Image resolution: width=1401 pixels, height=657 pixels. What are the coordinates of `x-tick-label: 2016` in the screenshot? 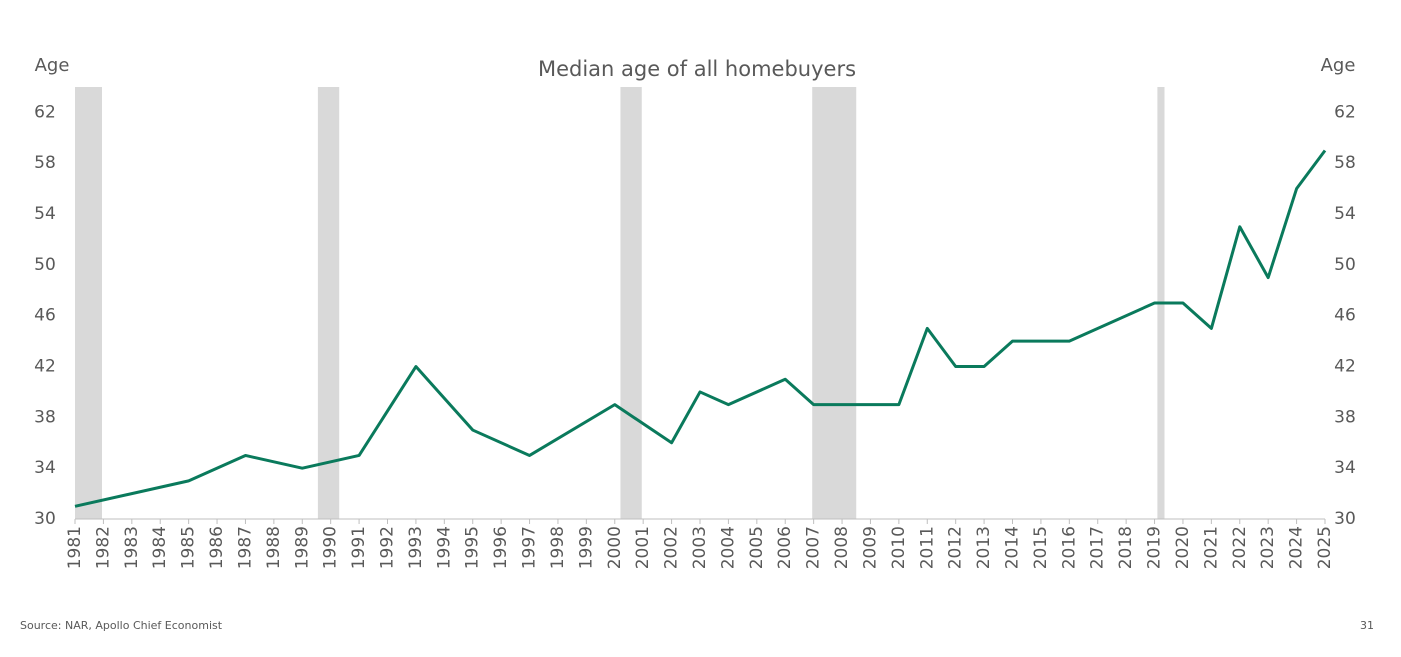 It's located at (1069, 547).